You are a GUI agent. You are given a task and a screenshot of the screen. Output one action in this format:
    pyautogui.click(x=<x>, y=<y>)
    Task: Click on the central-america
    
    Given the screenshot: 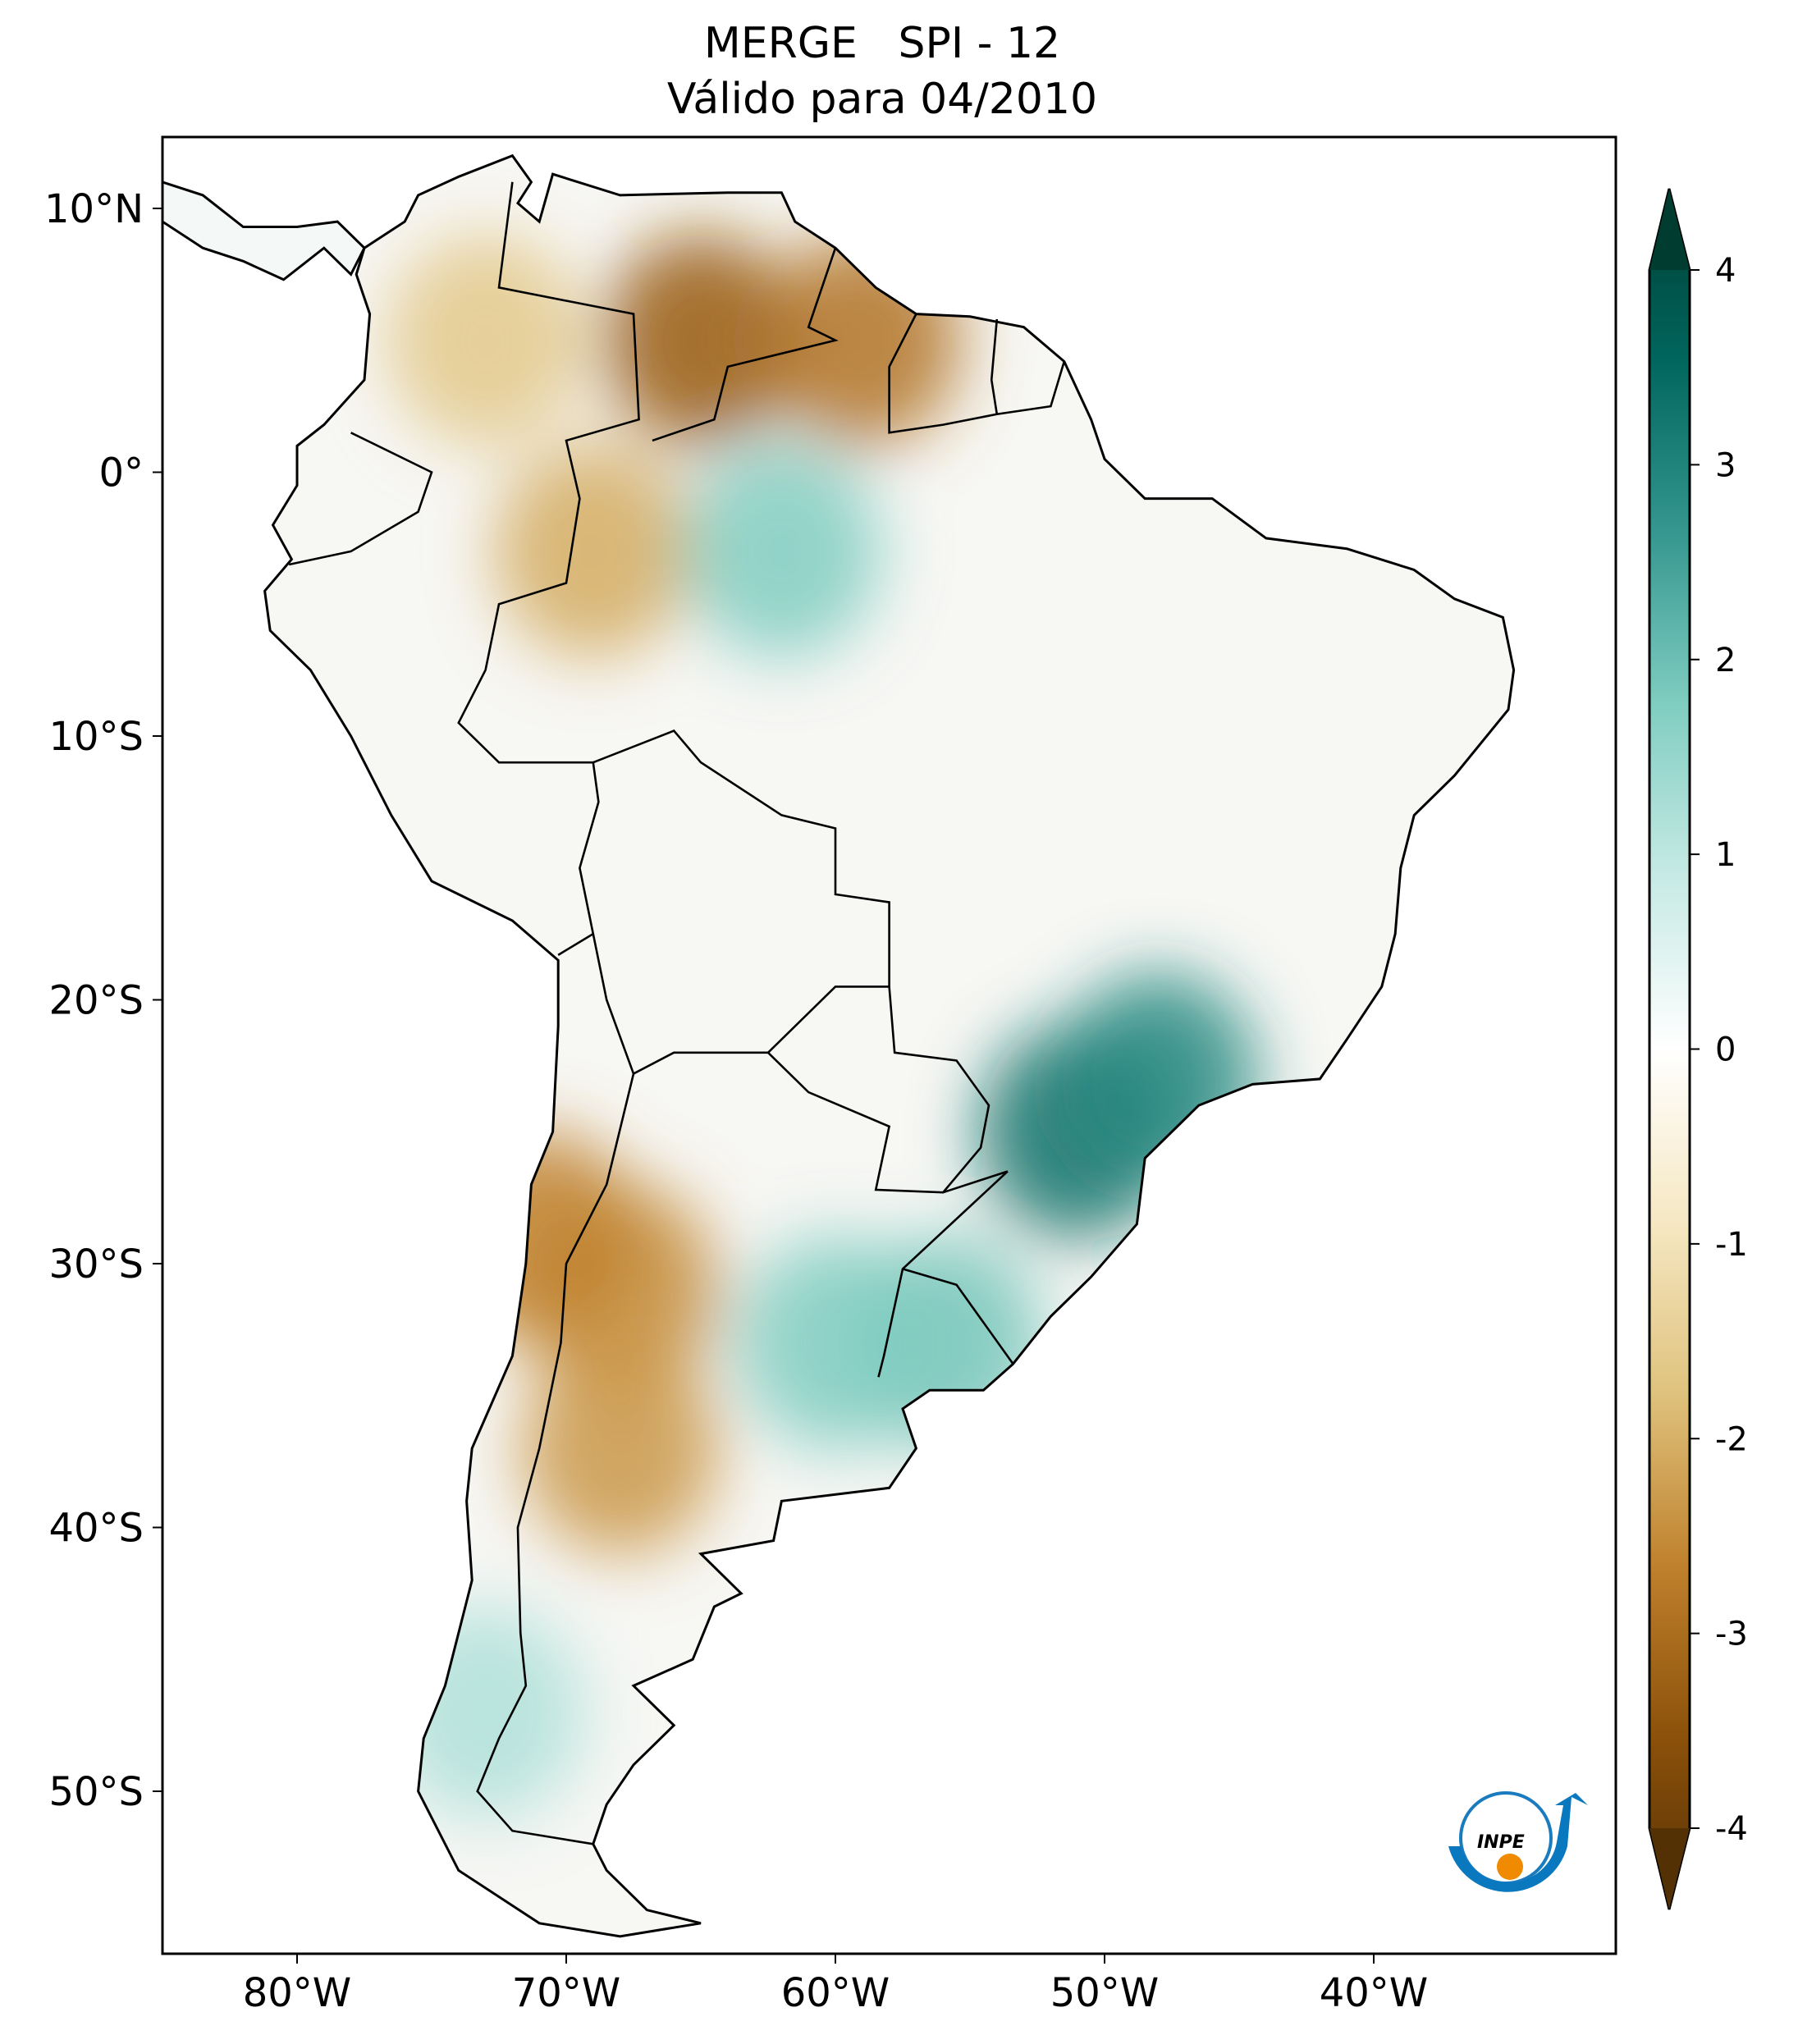 What is the action you would take?
    pyautogui.click(x=264, y=231)
    